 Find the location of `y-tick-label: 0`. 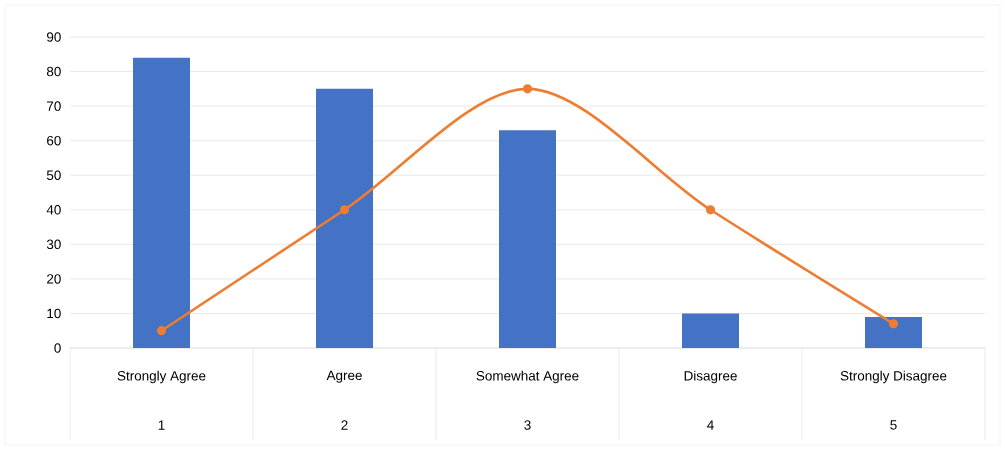

y-tick-label: 0 is located at coordinates (57, 348).